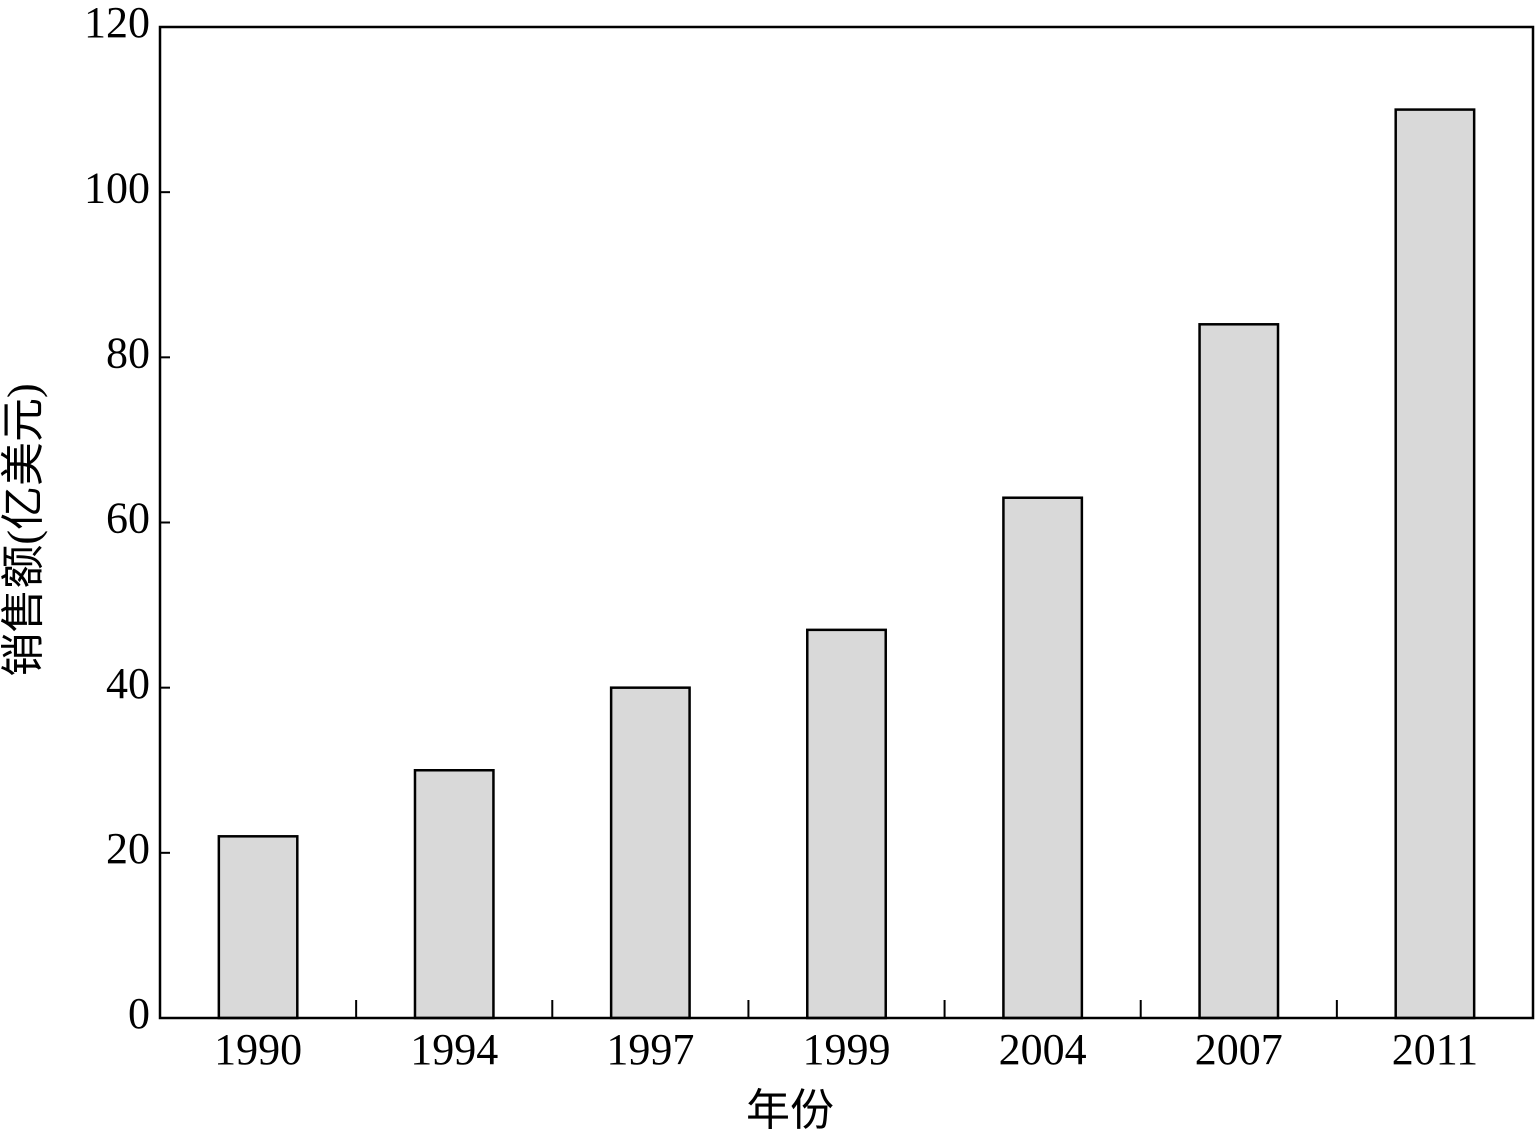 The image size is (1536, 1148). What do you see at coordinates (1043, 1049) in the screenshot?
I see `x-tick-label: 2004` at bounding box center [1043, 1049].